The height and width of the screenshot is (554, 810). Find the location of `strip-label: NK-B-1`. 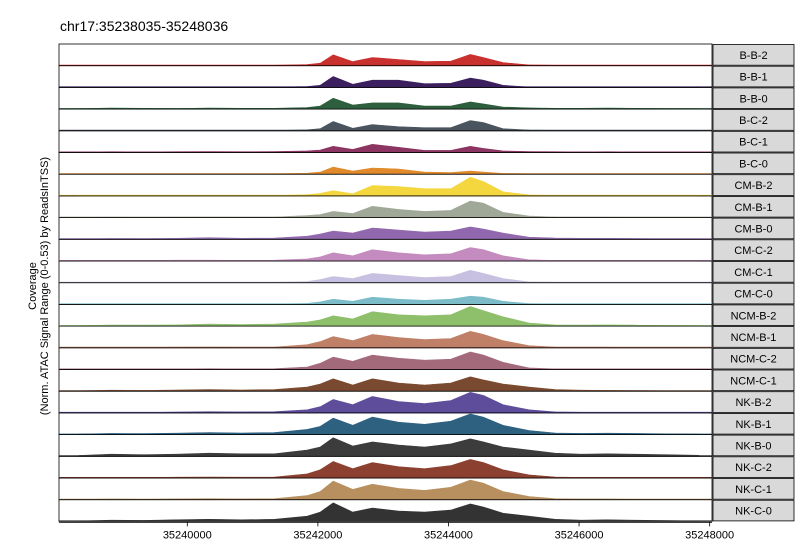

strip-label: NK-B-1 is located at coordinates (753, 425).